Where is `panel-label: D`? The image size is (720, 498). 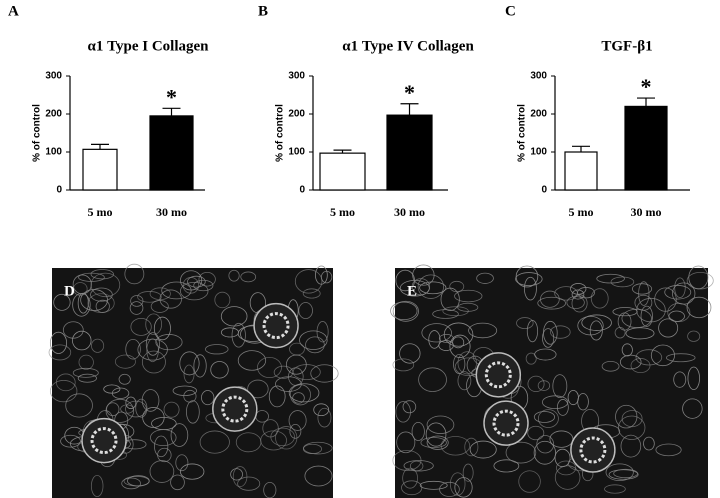
panel-label: D is located at coordinates (69, 291).